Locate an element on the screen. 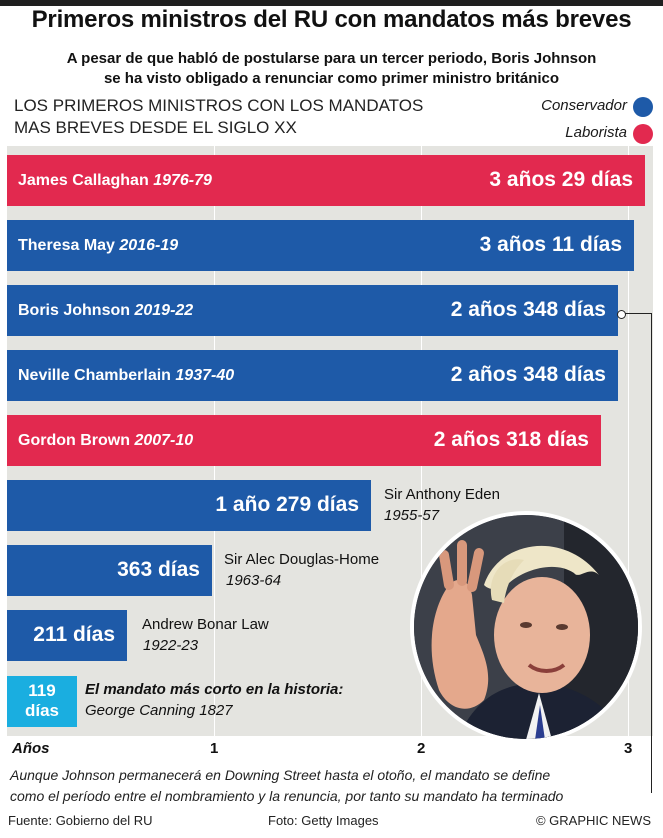 This screenshot has width=663, height=838. boris-johnson-photo is located at coordinates (526, 627).